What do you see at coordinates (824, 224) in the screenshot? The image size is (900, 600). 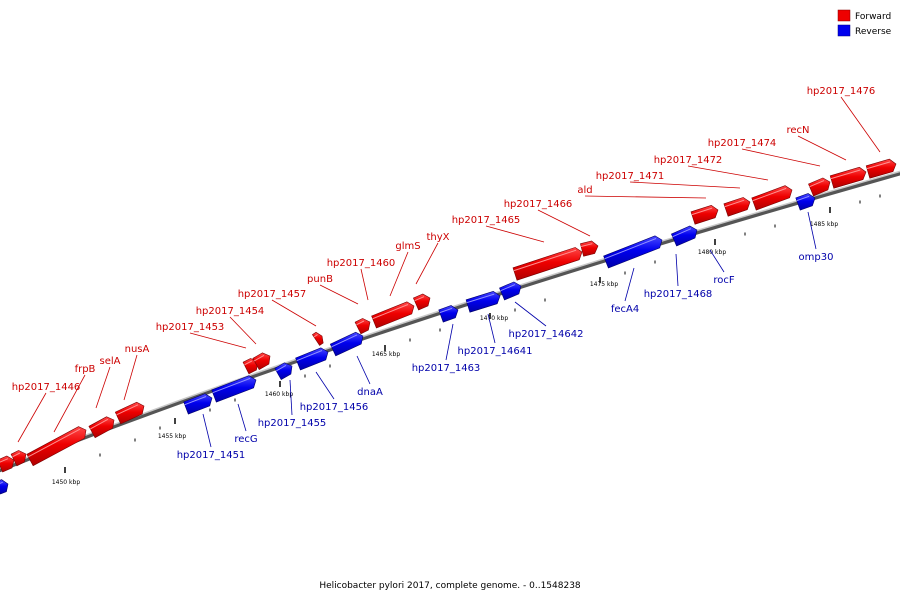 I see `tick-label: 1485 kbp` at bounding box center [824, 224].